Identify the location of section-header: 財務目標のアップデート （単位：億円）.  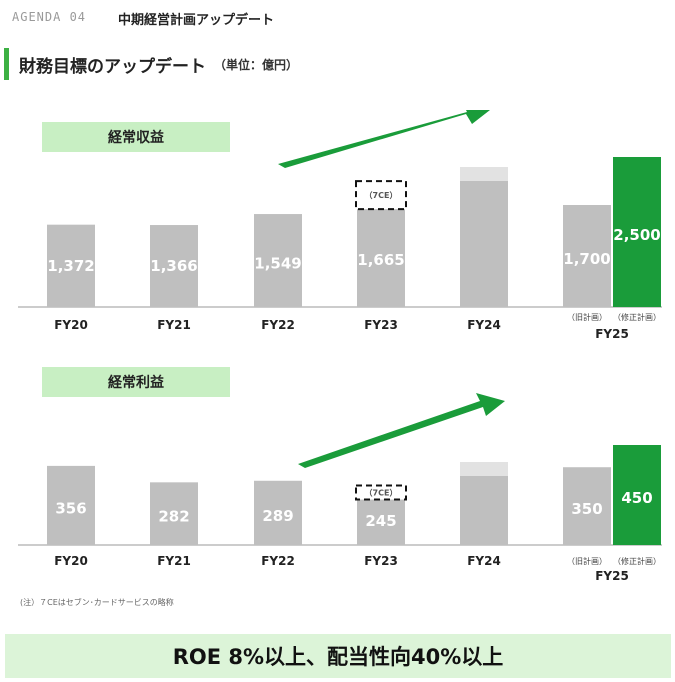
(151, 64).